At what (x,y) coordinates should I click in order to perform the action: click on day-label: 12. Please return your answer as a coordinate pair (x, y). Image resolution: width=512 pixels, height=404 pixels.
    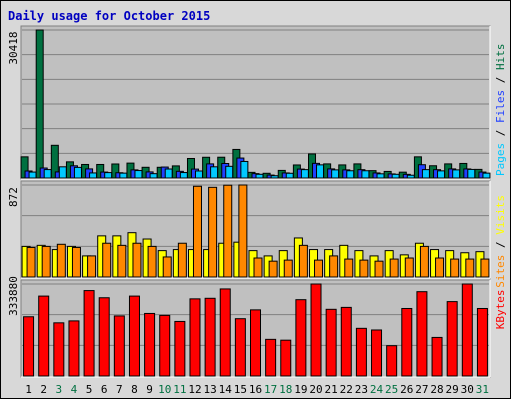
    Looking at the image, I should click on (194, 389).